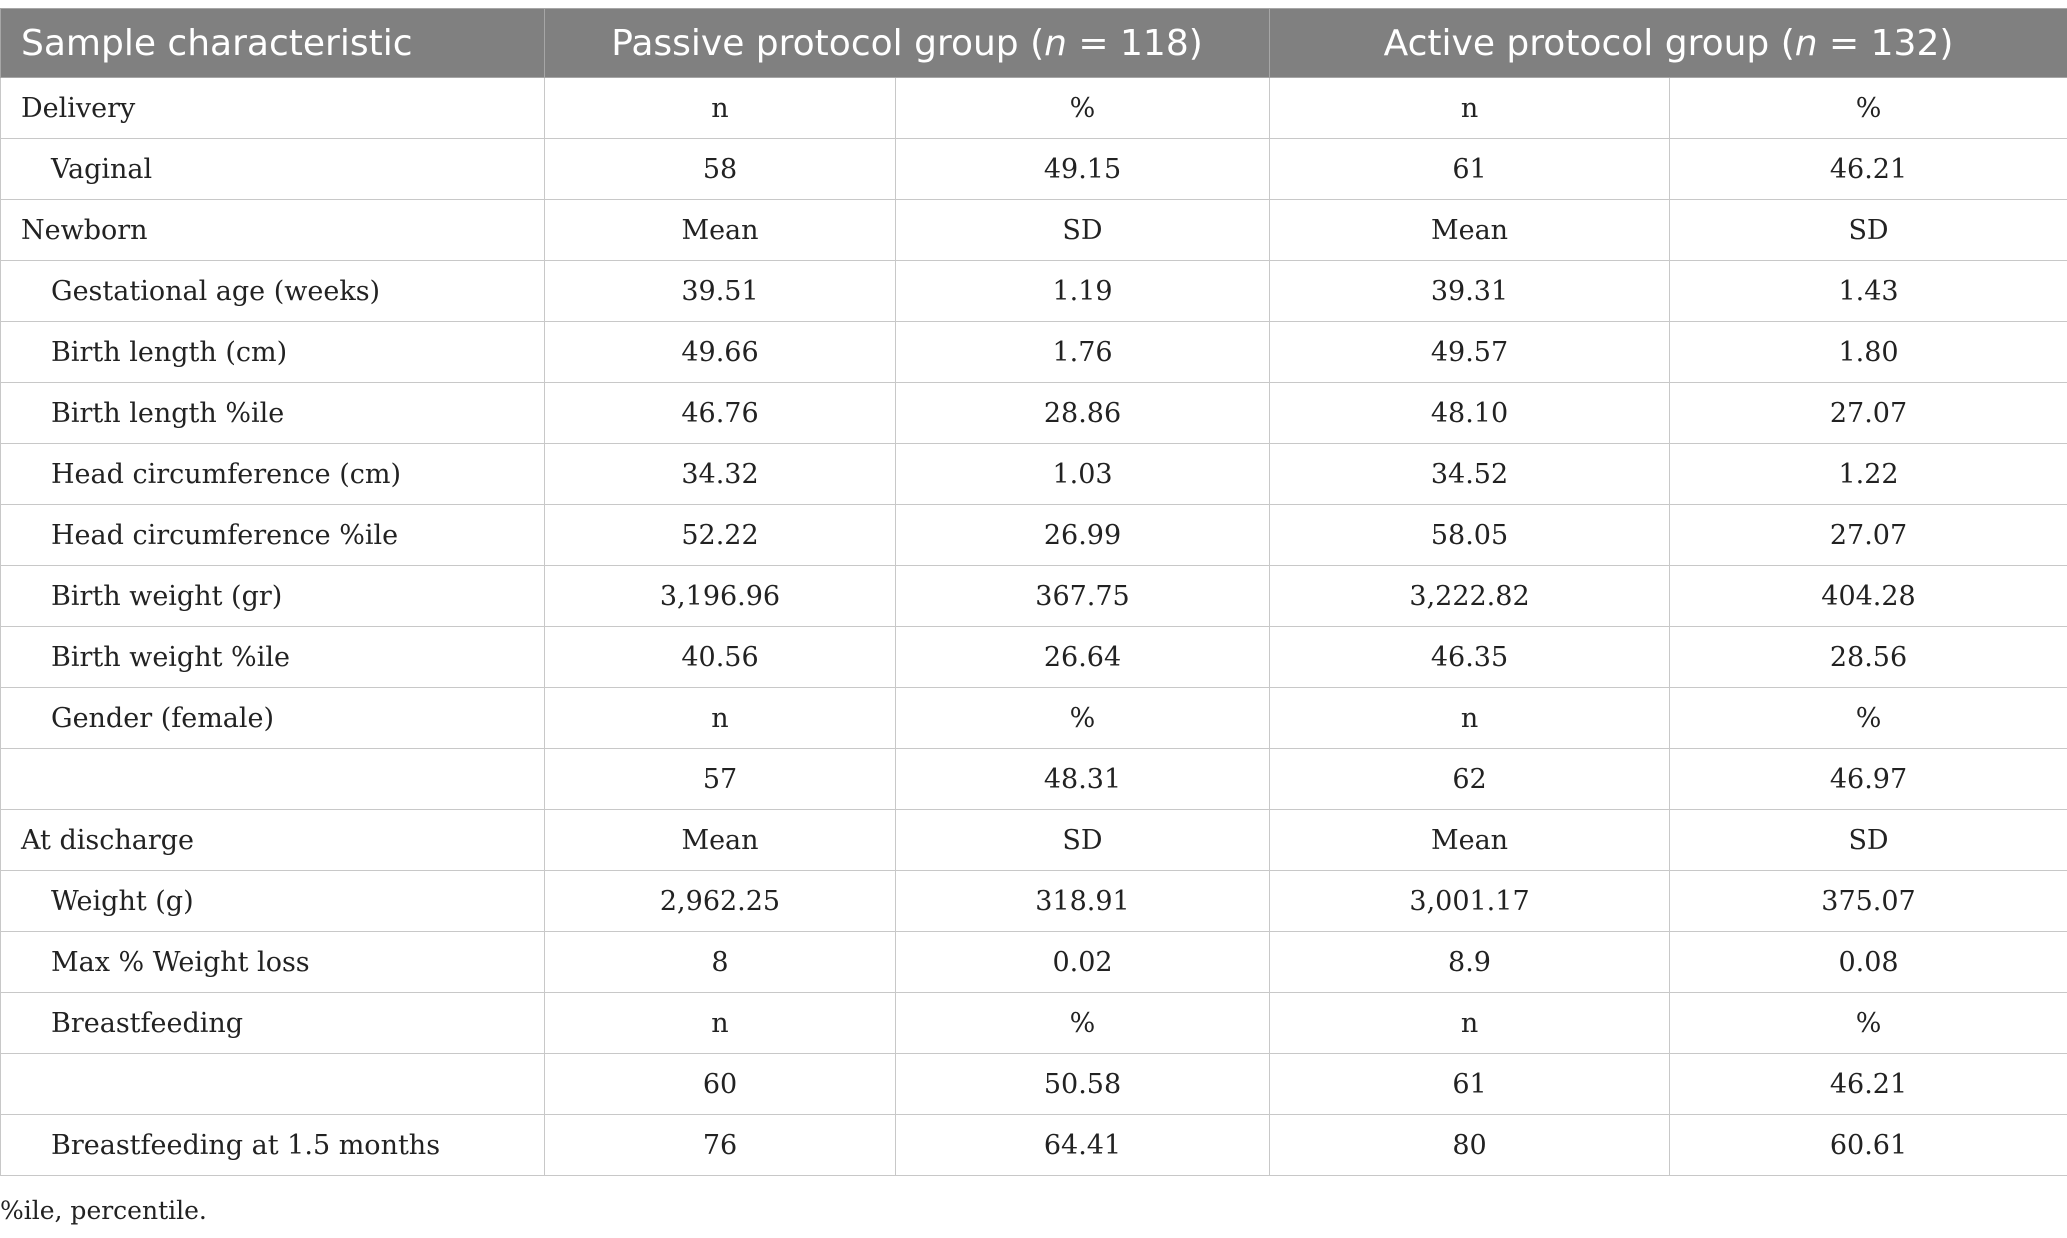 This screenshot has height=1238, width=2067. What do you see at coordinates (1470, 474) in the screenshot?
I see `active-value-1-cell: 34.52` at bounding box center [1470, 474].